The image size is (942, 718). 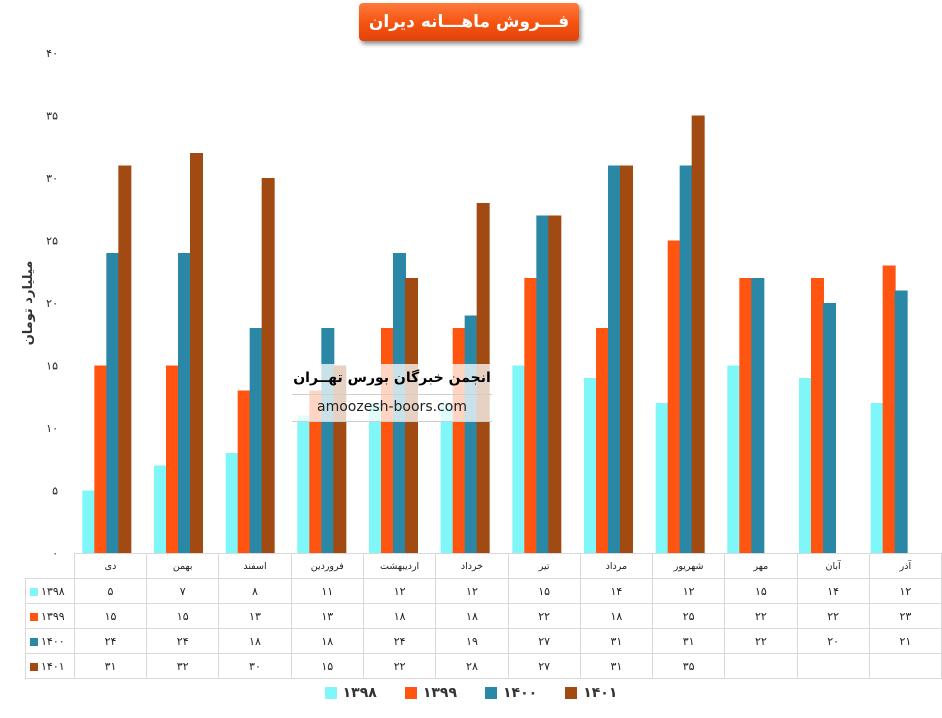 I want to click on legend-item: ۱۳۹۹, so click(x=430, y=693).